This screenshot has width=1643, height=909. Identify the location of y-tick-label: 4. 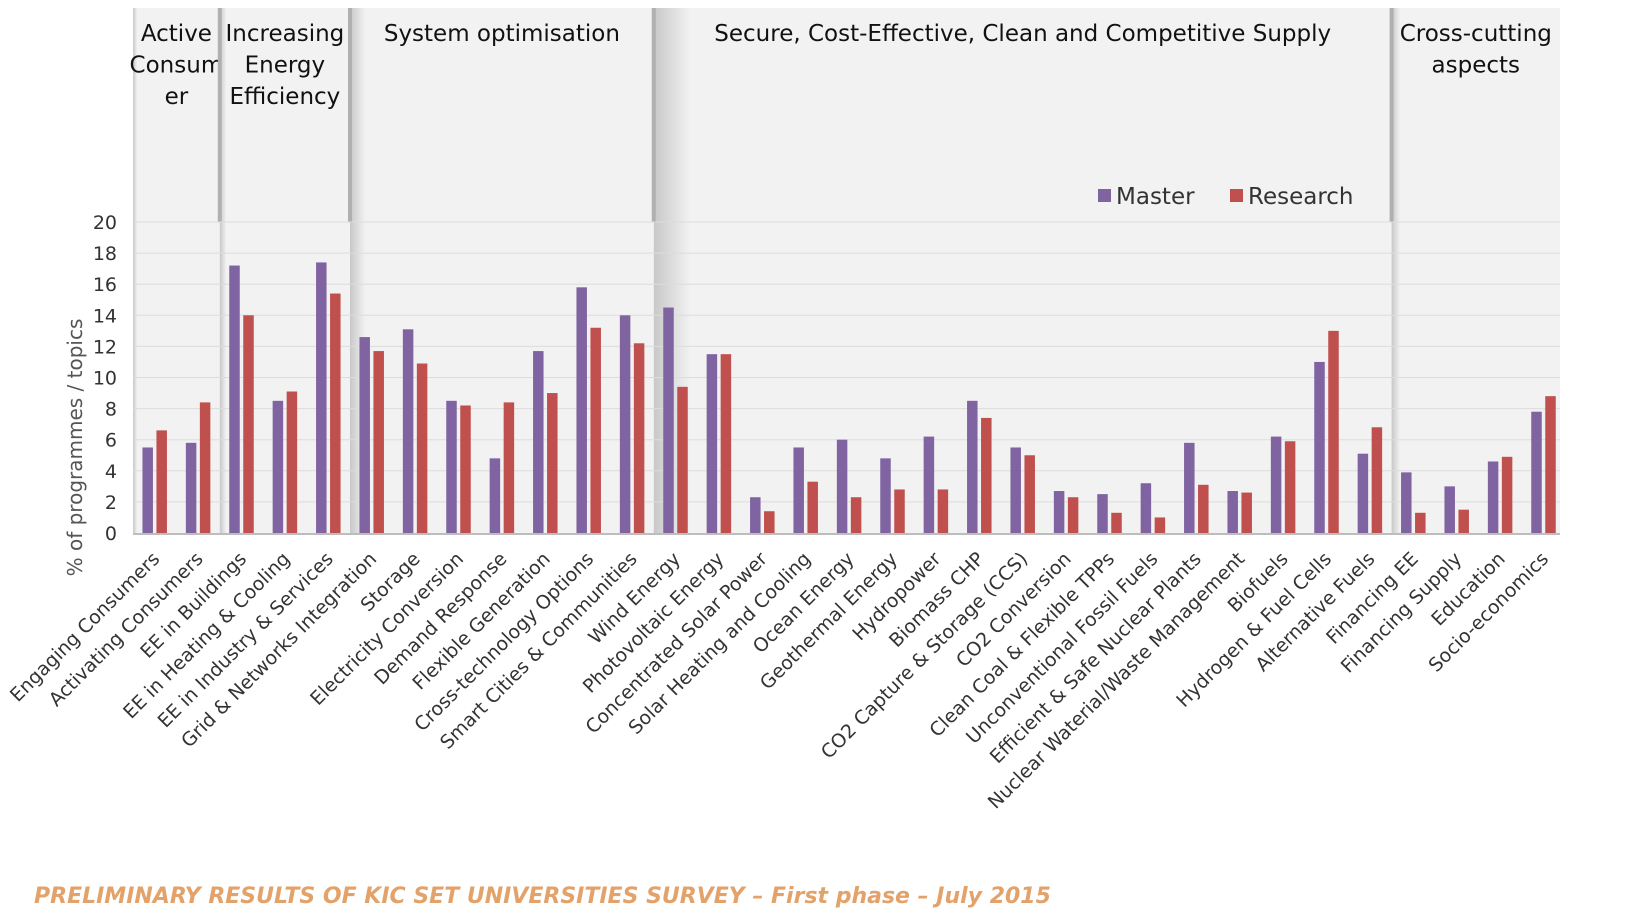
(111, 472).